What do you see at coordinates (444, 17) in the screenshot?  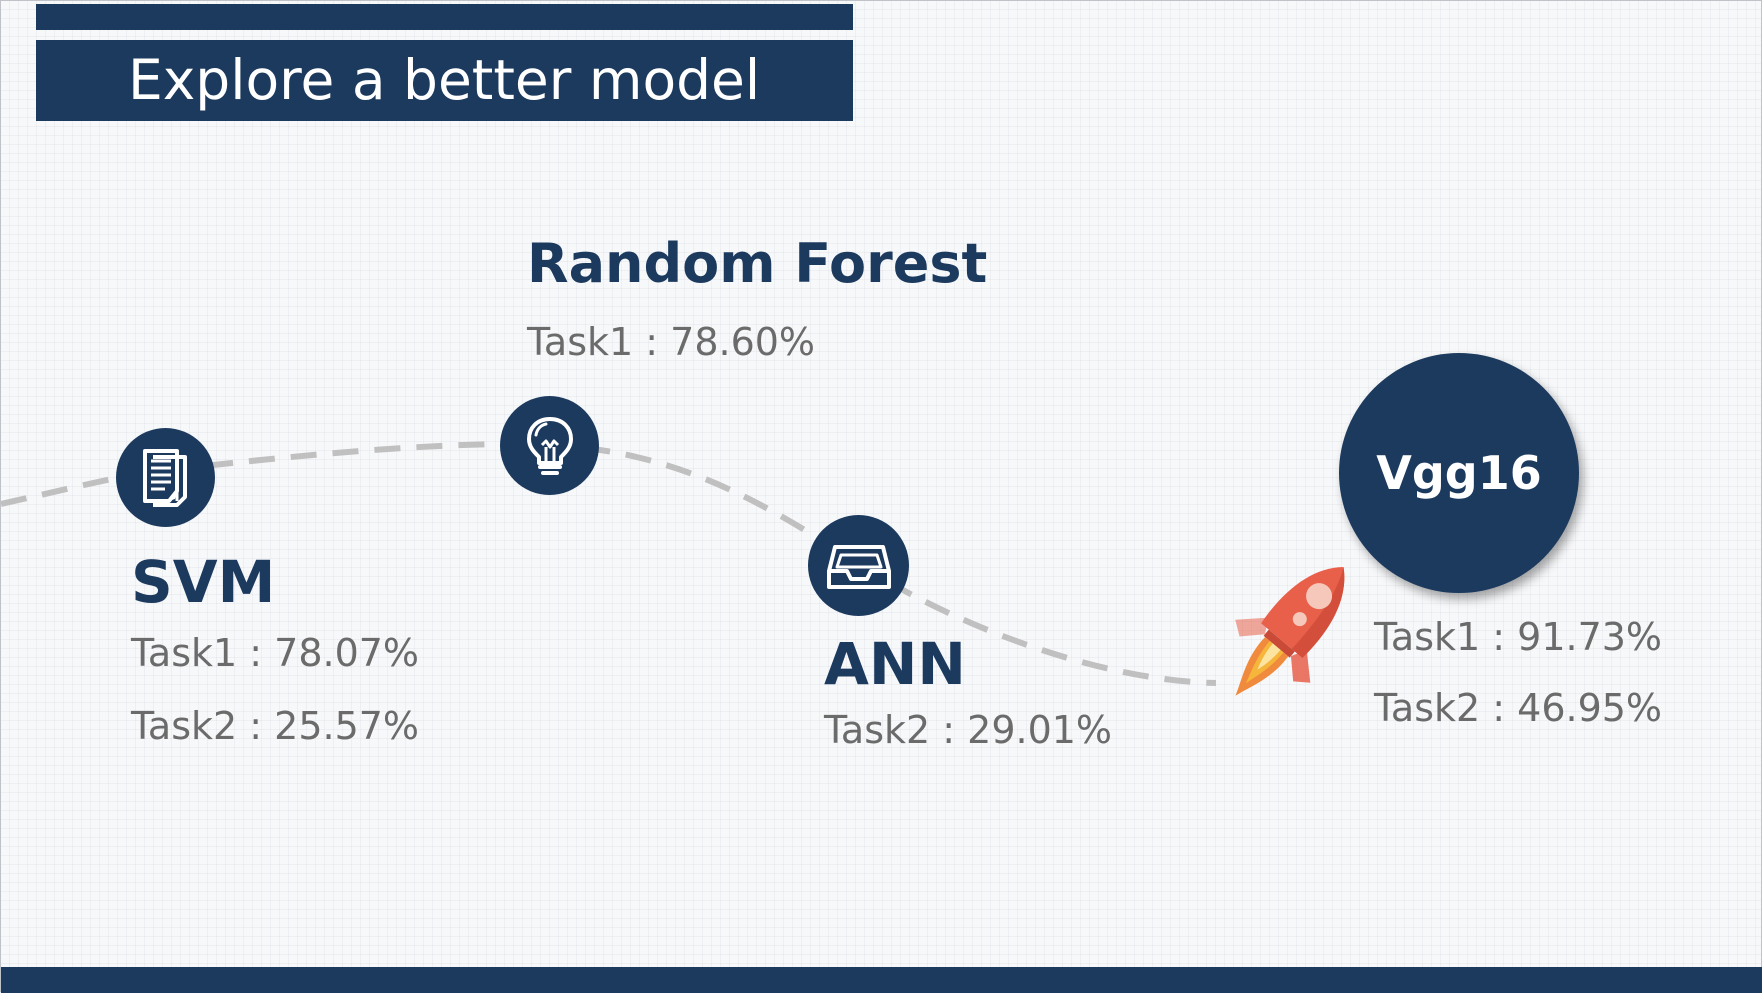 I see `title-accent-strip` at bounding box center [444, 17].